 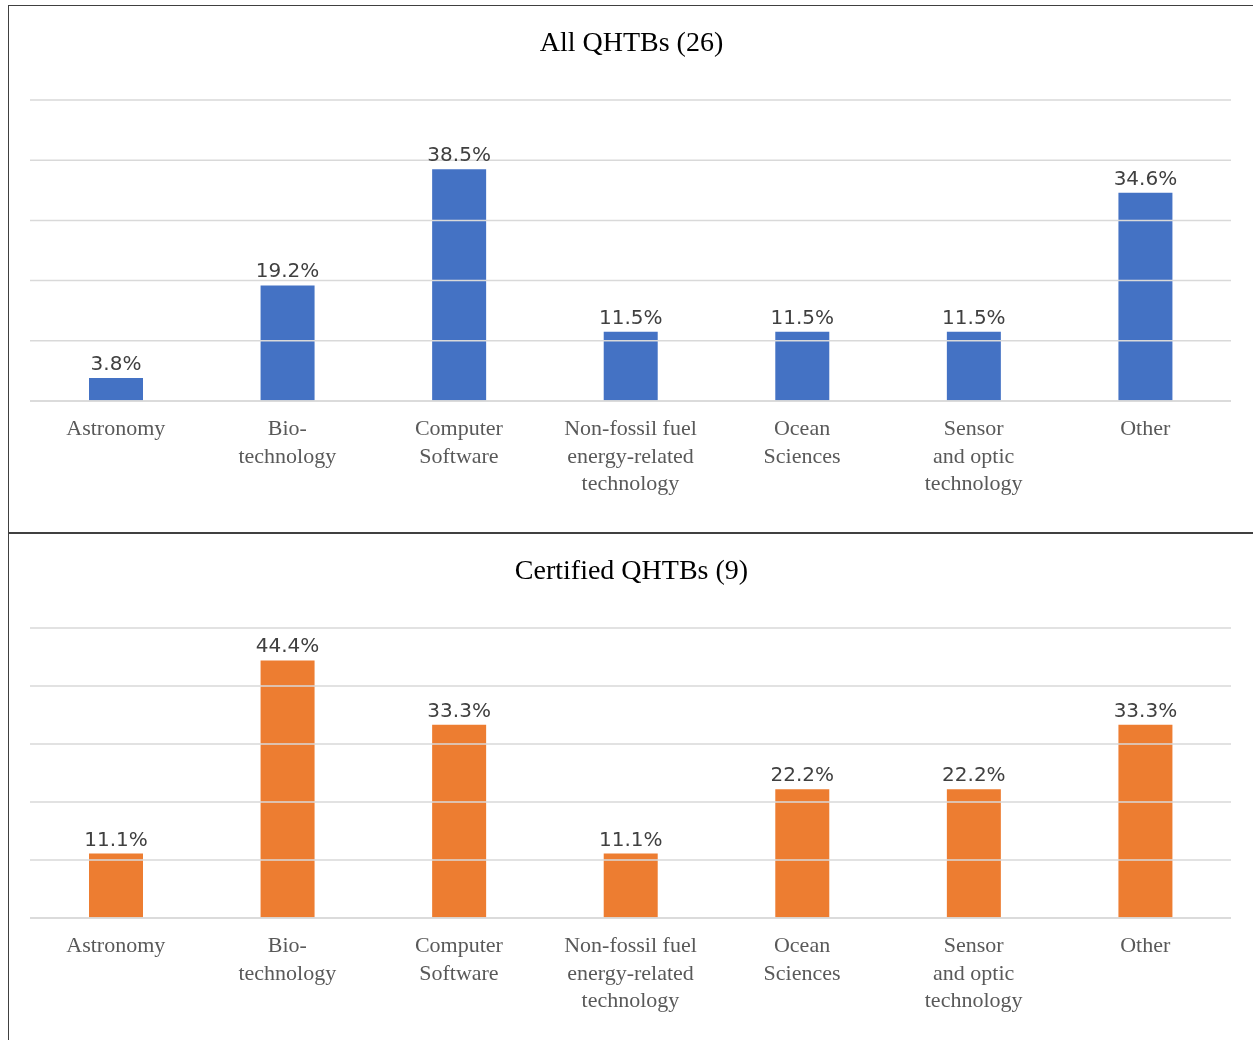 What do you see at coordinates (116, 363) in the screenshot?
I see `data-label: 3.8%` at bounding box center [116, 363].